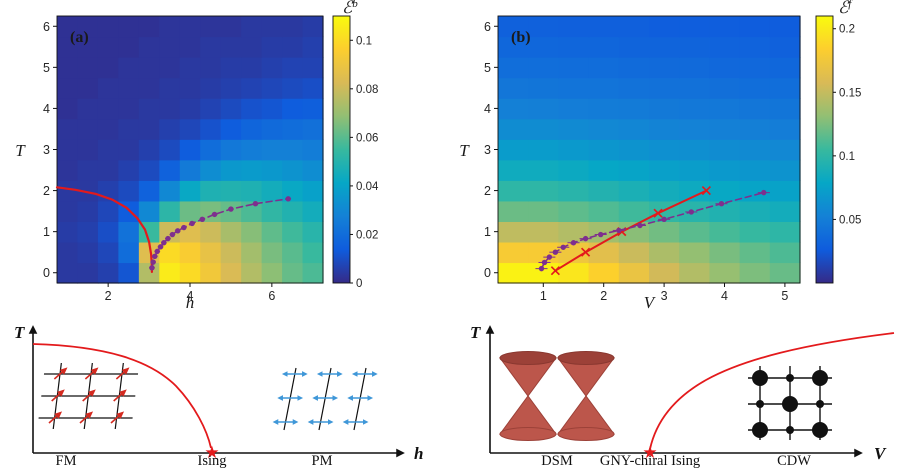  Describe the element at coordinates (557, 461) in the screenshot. I see `phase-label-dsm: DSM` at that location.